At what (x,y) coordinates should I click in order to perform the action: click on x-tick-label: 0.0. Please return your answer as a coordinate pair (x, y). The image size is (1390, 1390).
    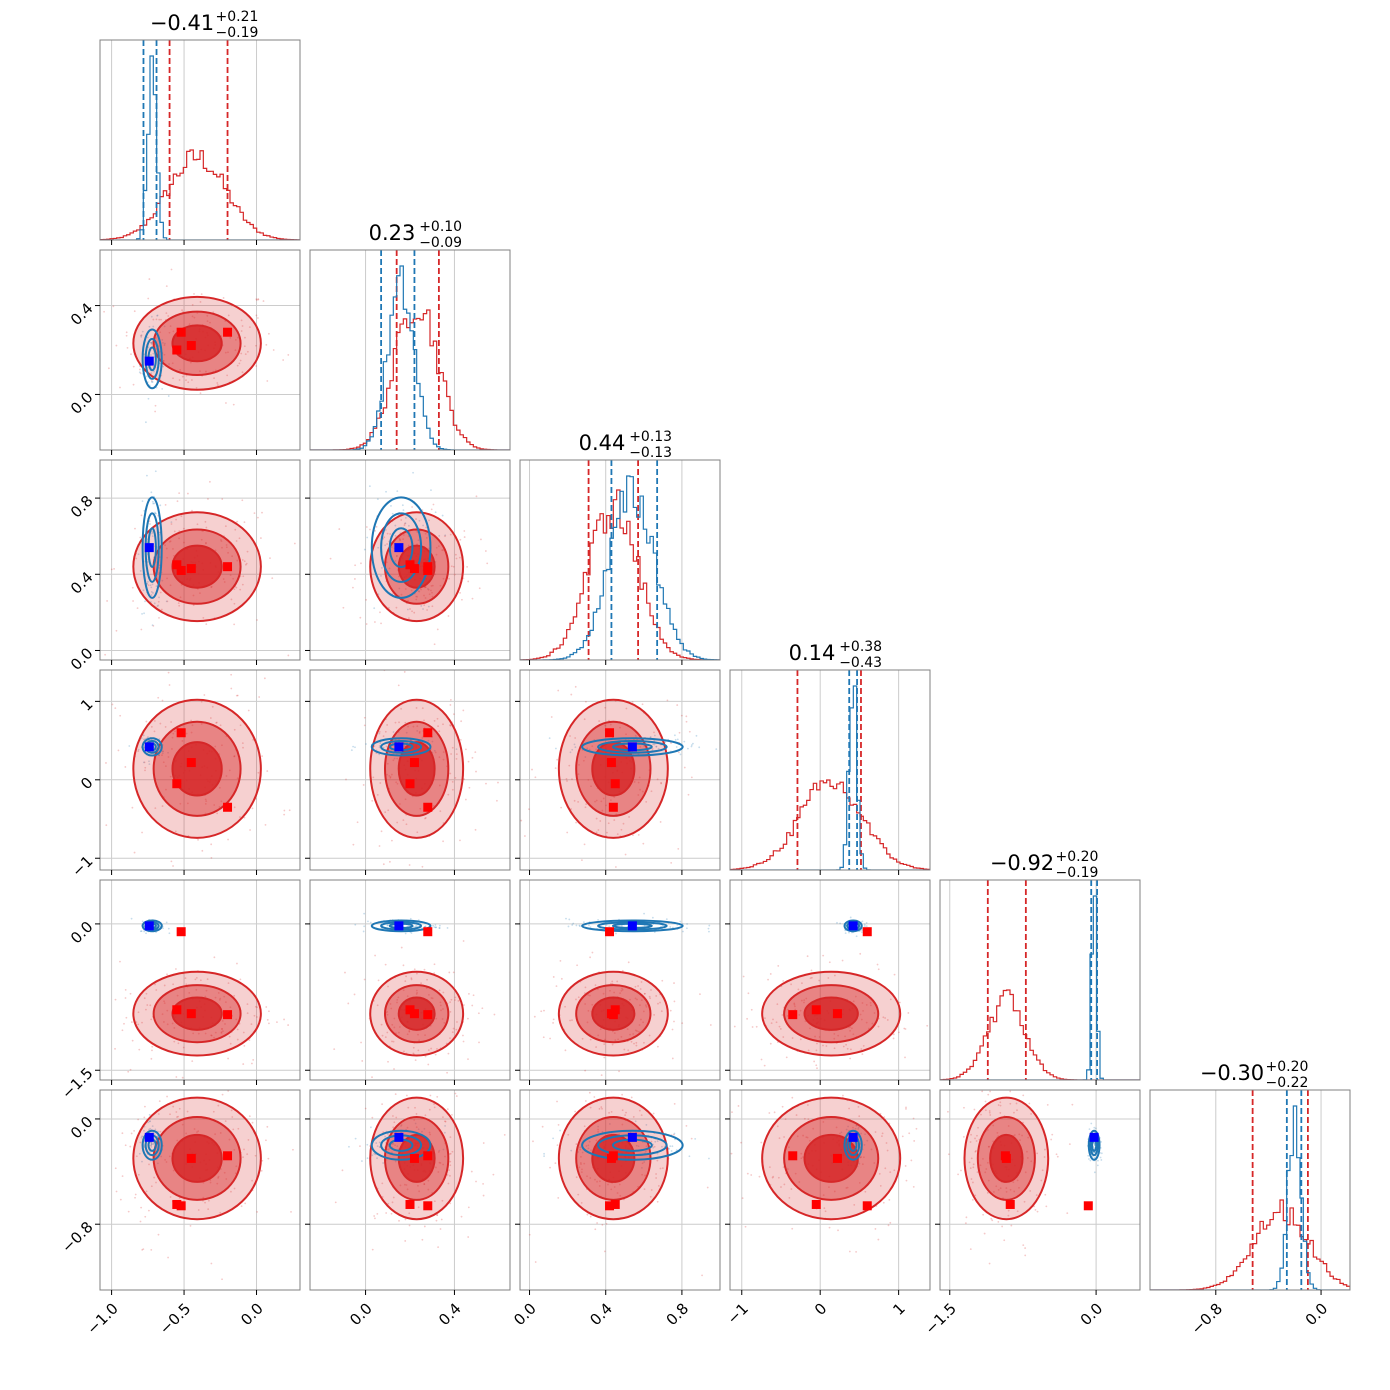
    Looking at the image, I should click on (361, 1315).